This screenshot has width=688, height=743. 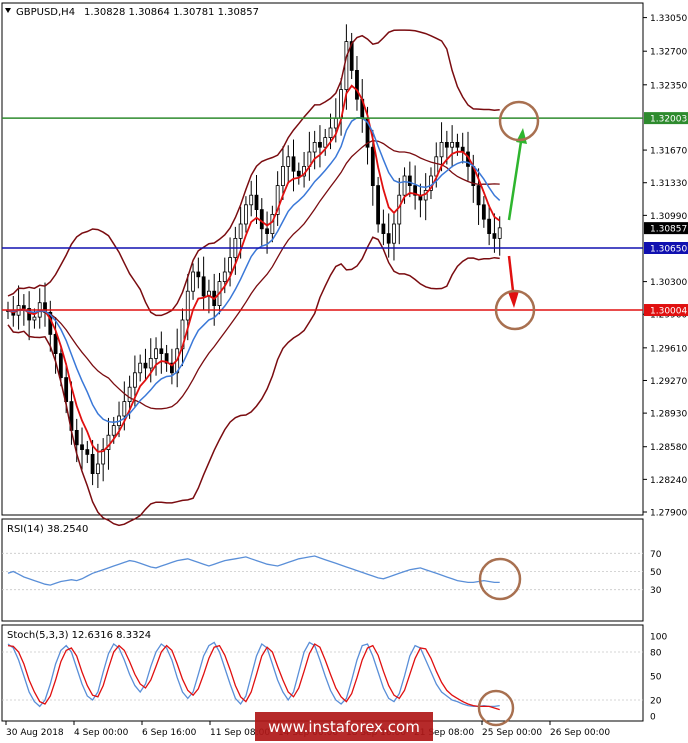 I want to click on level-tag-resistance: 1.32003, so click(x=668, y=120).